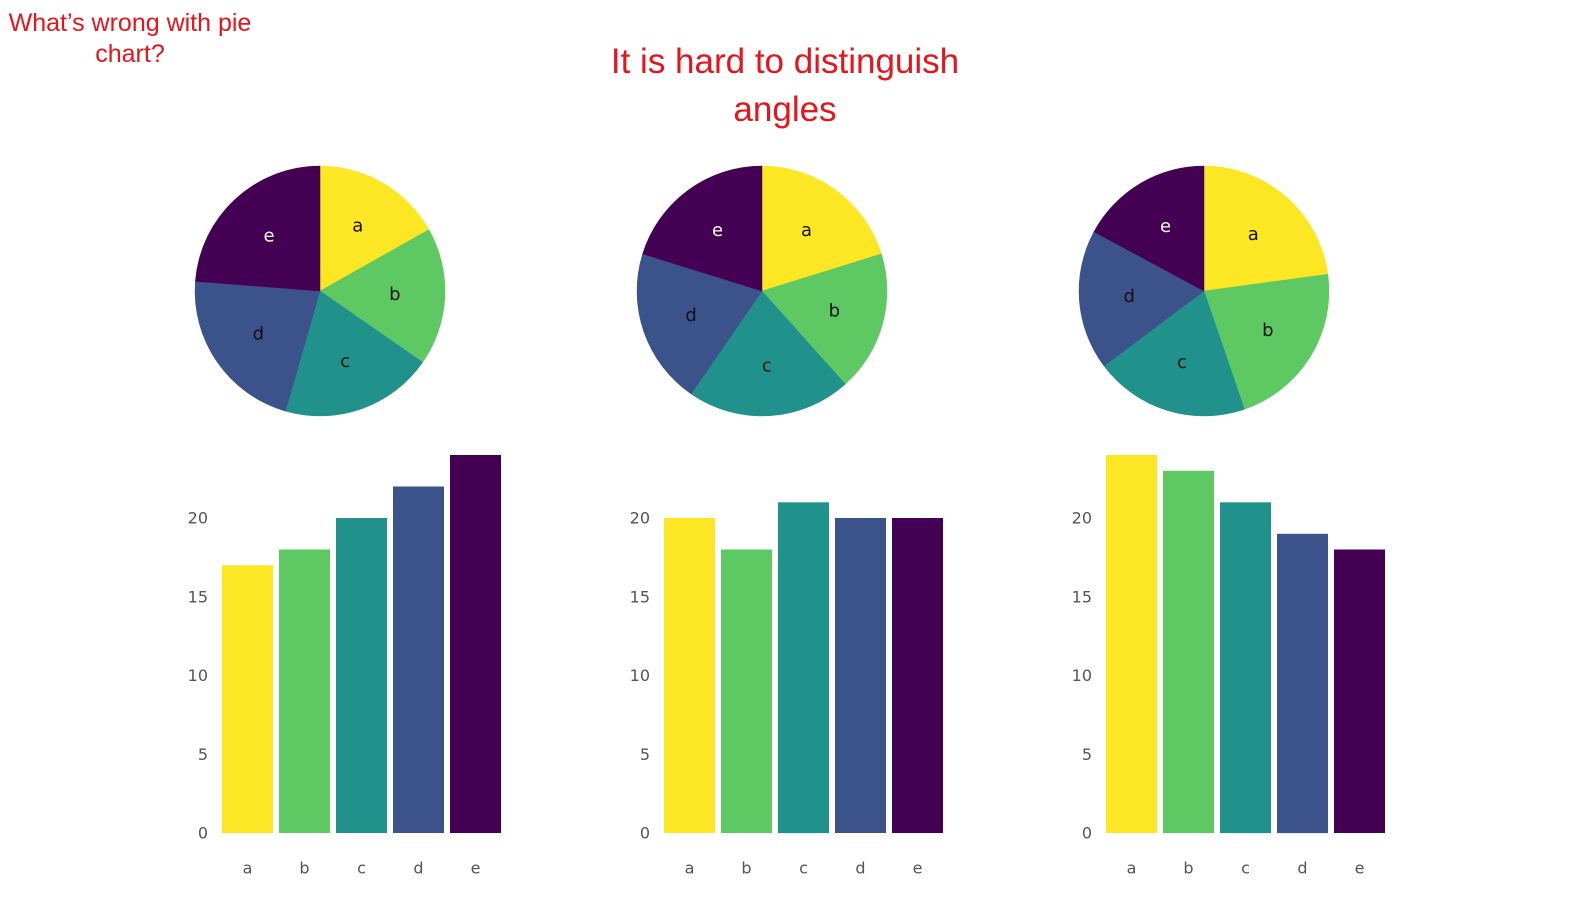  Describe the element at coordinates (640, 675) in the screenshot. I see `bar-2-ytick-10: 10` at that location.